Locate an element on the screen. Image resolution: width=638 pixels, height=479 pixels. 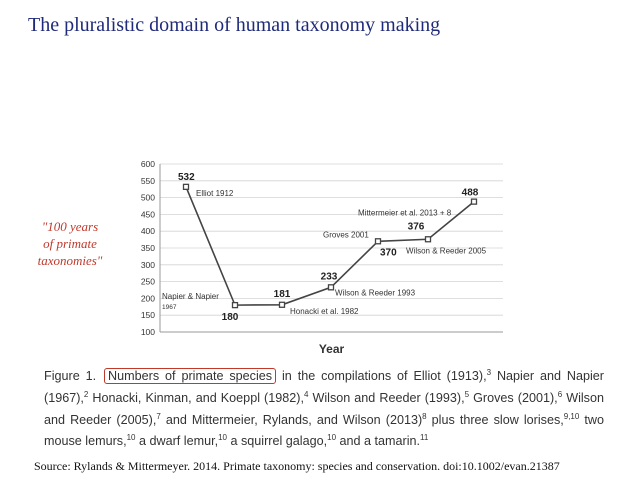
y-tick-label: 550 is located at coordinates (148, 181).